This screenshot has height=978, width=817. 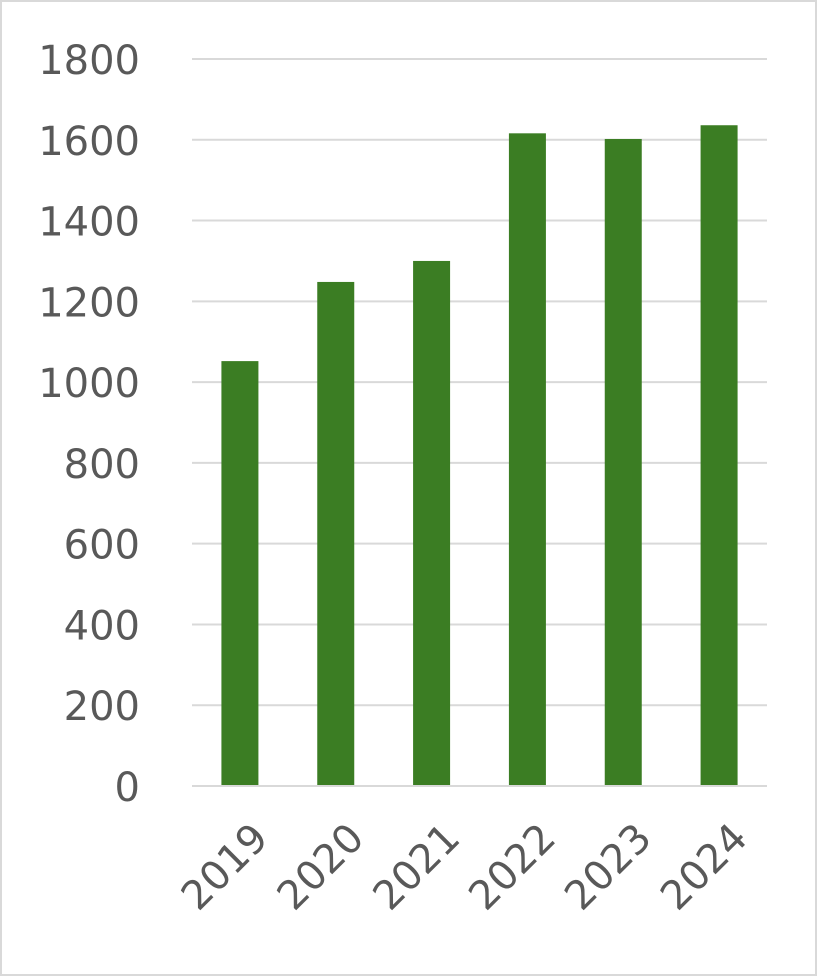 What do you see at coordinates (527, 459) in the screenshot?
I see `bar-2022` at bounding box center [527, 459].